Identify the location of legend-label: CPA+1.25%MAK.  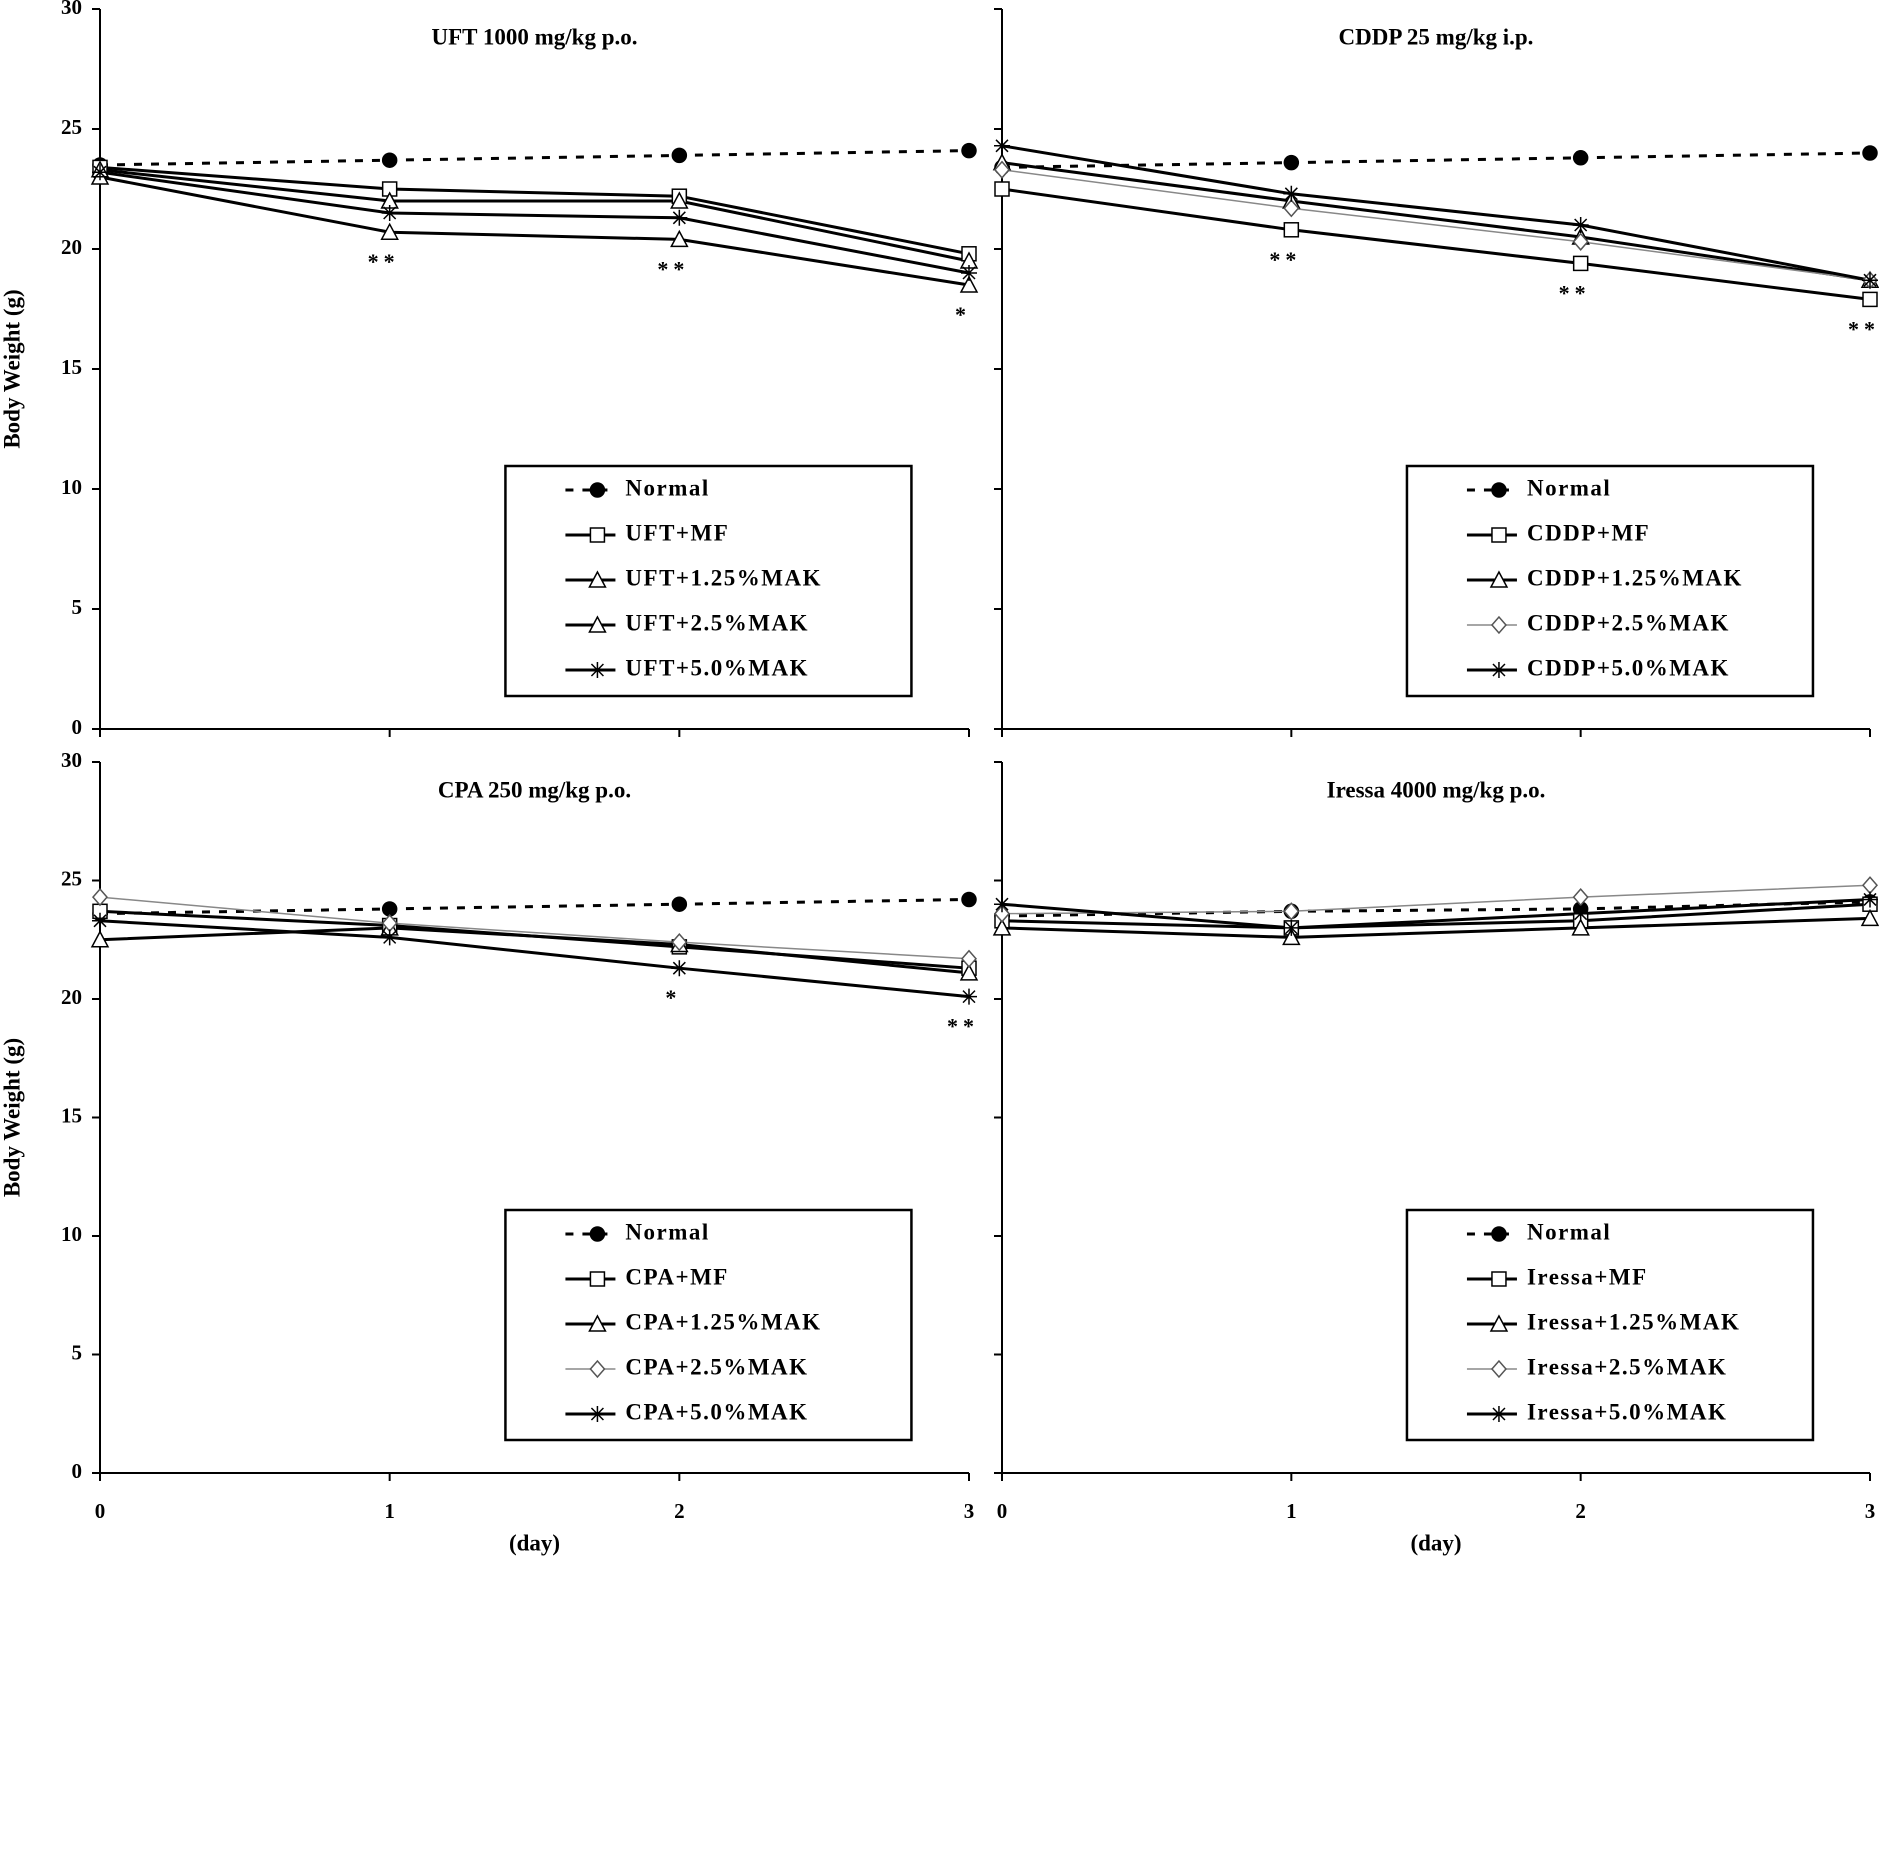
(723, 1321).